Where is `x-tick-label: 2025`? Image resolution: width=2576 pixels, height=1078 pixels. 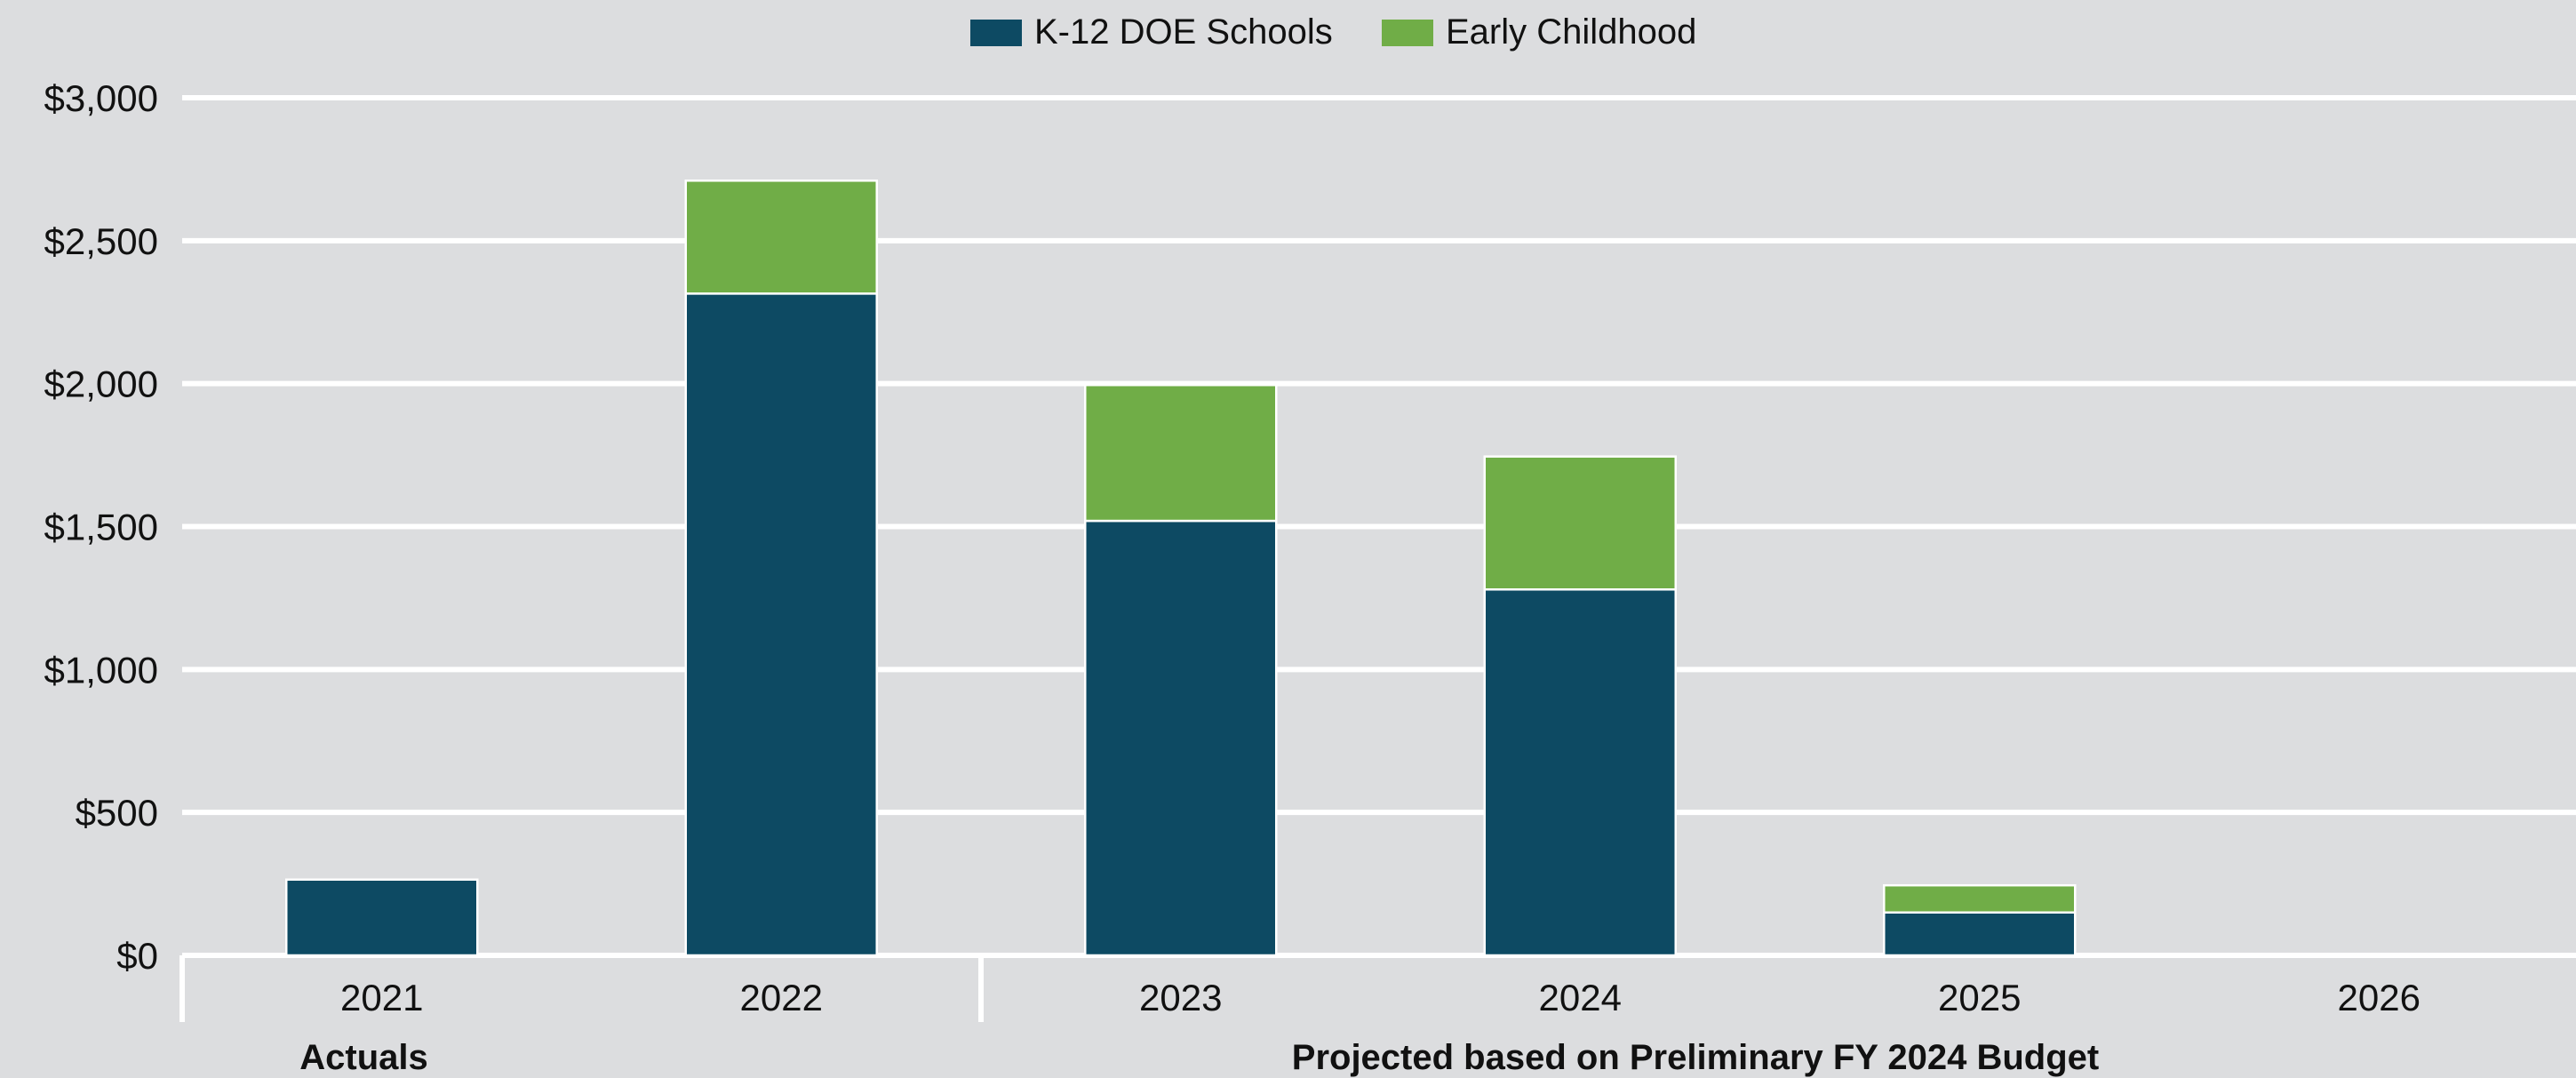 x-tick-label: 2025 is located at coordinates (1979, 997).